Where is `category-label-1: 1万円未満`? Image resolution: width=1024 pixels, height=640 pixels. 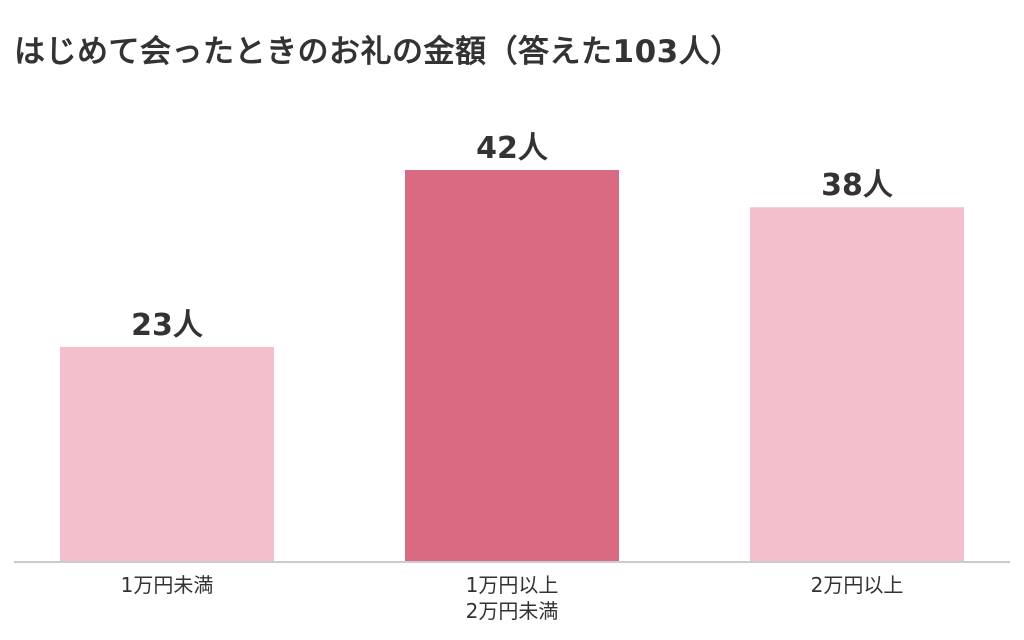
category-label-1: 1万円未満 is located at coordinates (167, 585).